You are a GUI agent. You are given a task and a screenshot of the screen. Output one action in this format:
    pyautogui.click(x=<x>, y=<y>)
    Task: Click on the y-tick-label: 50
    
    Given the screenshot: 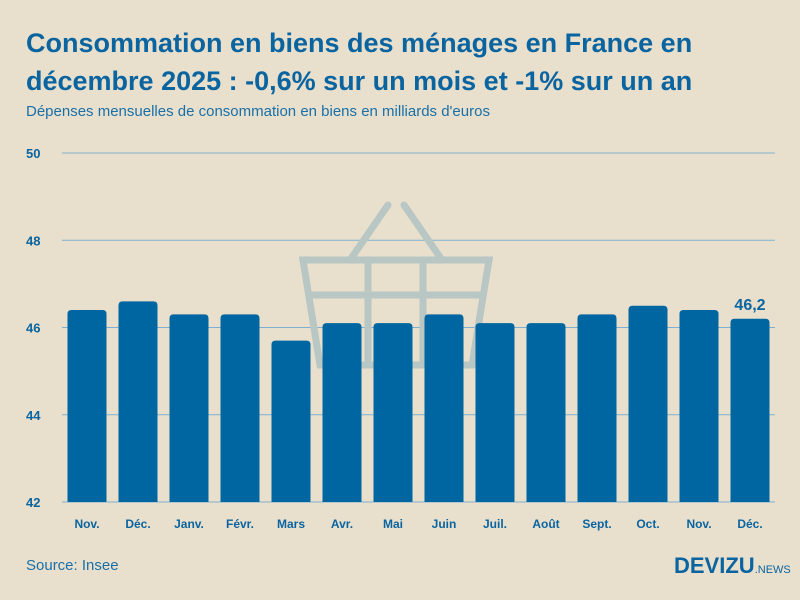 What is the action you would take?
    pyautogui.click(x=33, y=153)
    